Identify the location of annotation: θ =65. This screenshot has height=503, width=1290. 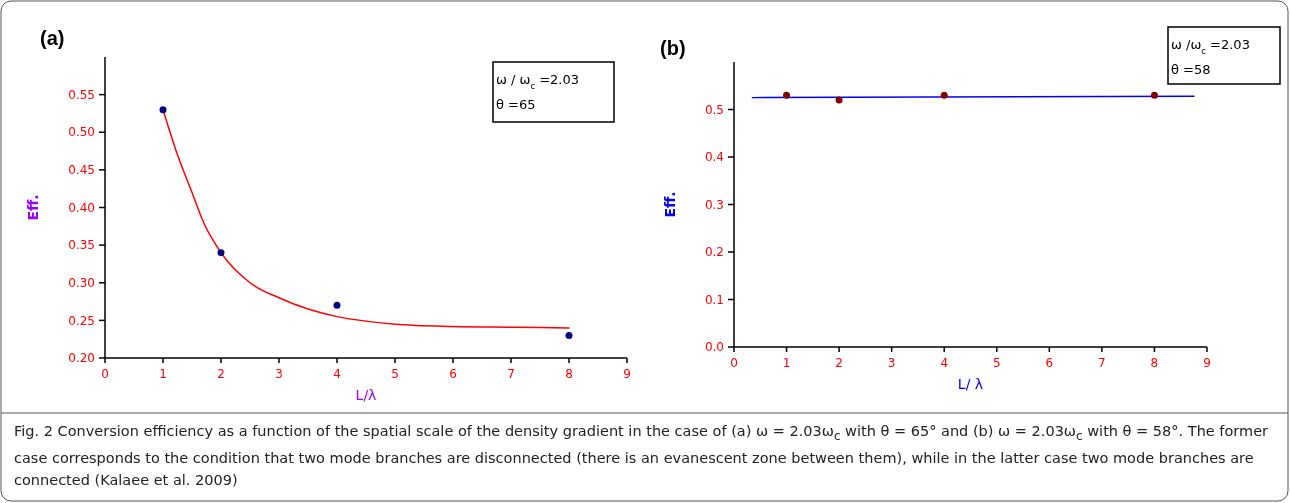
(516, 104).